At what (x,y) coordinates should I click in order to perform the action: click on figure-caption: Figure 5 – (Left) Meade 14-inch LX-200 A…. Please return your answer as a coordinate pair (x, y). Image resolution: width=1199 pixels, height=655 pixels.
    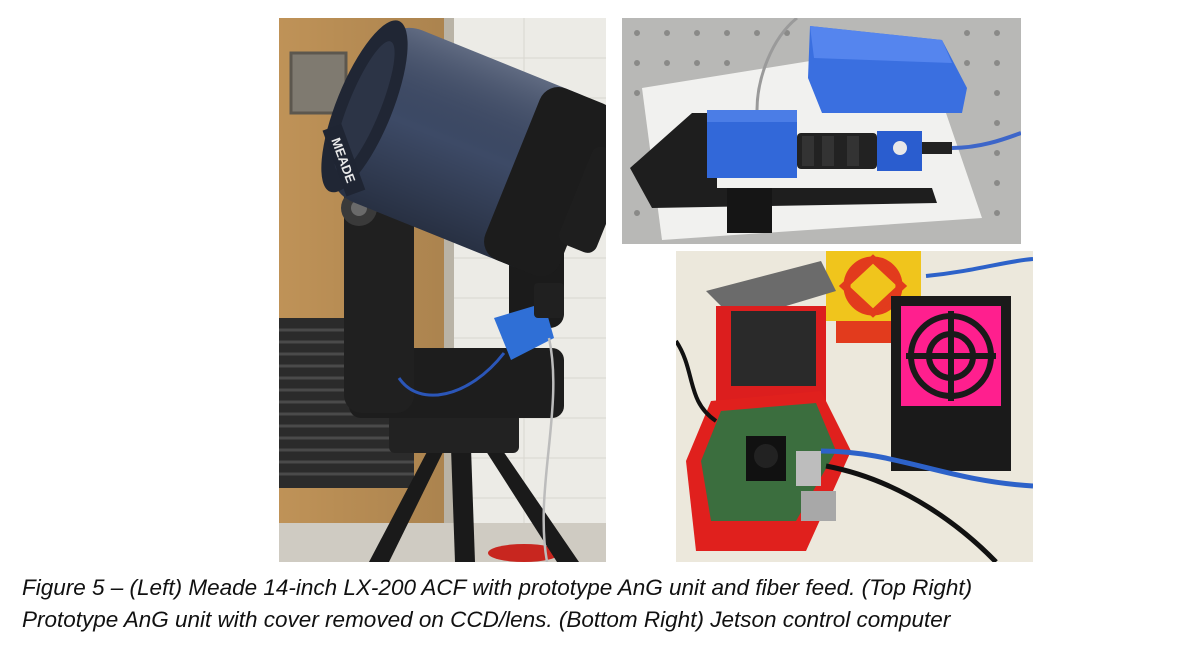
    Looking at the image, I should click on (604, 604).